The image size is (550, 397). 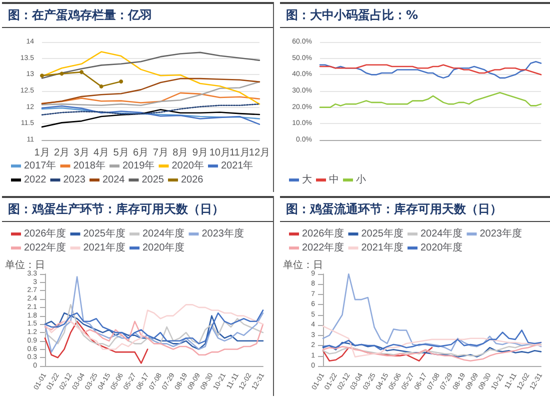 I want to click on x-tick-label: 4月, so click(x=102, y=153).